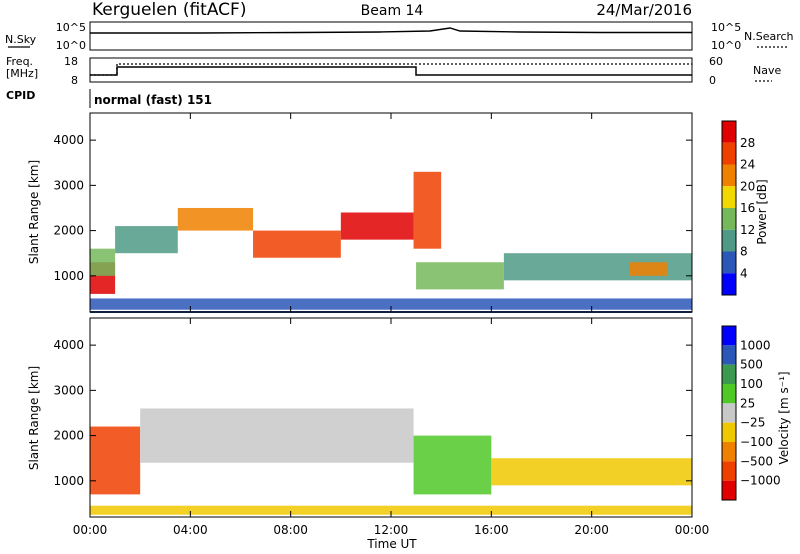 This screenshot has width=800, height=554. What do you see at coordinates (22, 73) in the screenshot?
I see `freq-label-2: [MHz]` at bounding box center [22, 73].